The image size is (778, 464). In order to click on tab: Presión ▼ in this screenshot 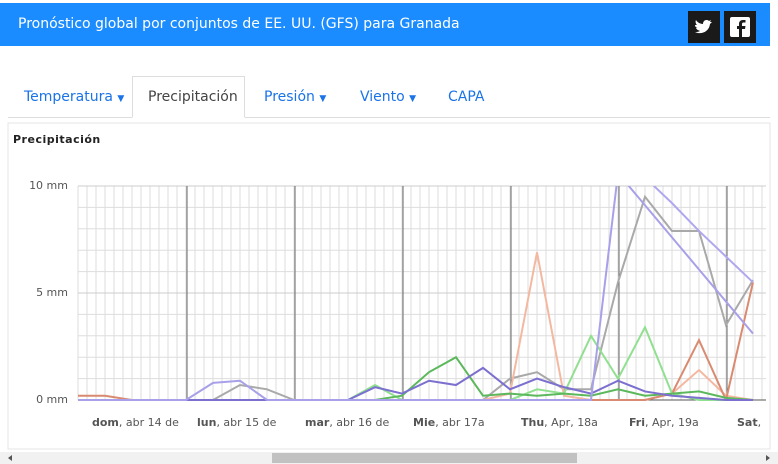, I will do `click(295, 97)`.